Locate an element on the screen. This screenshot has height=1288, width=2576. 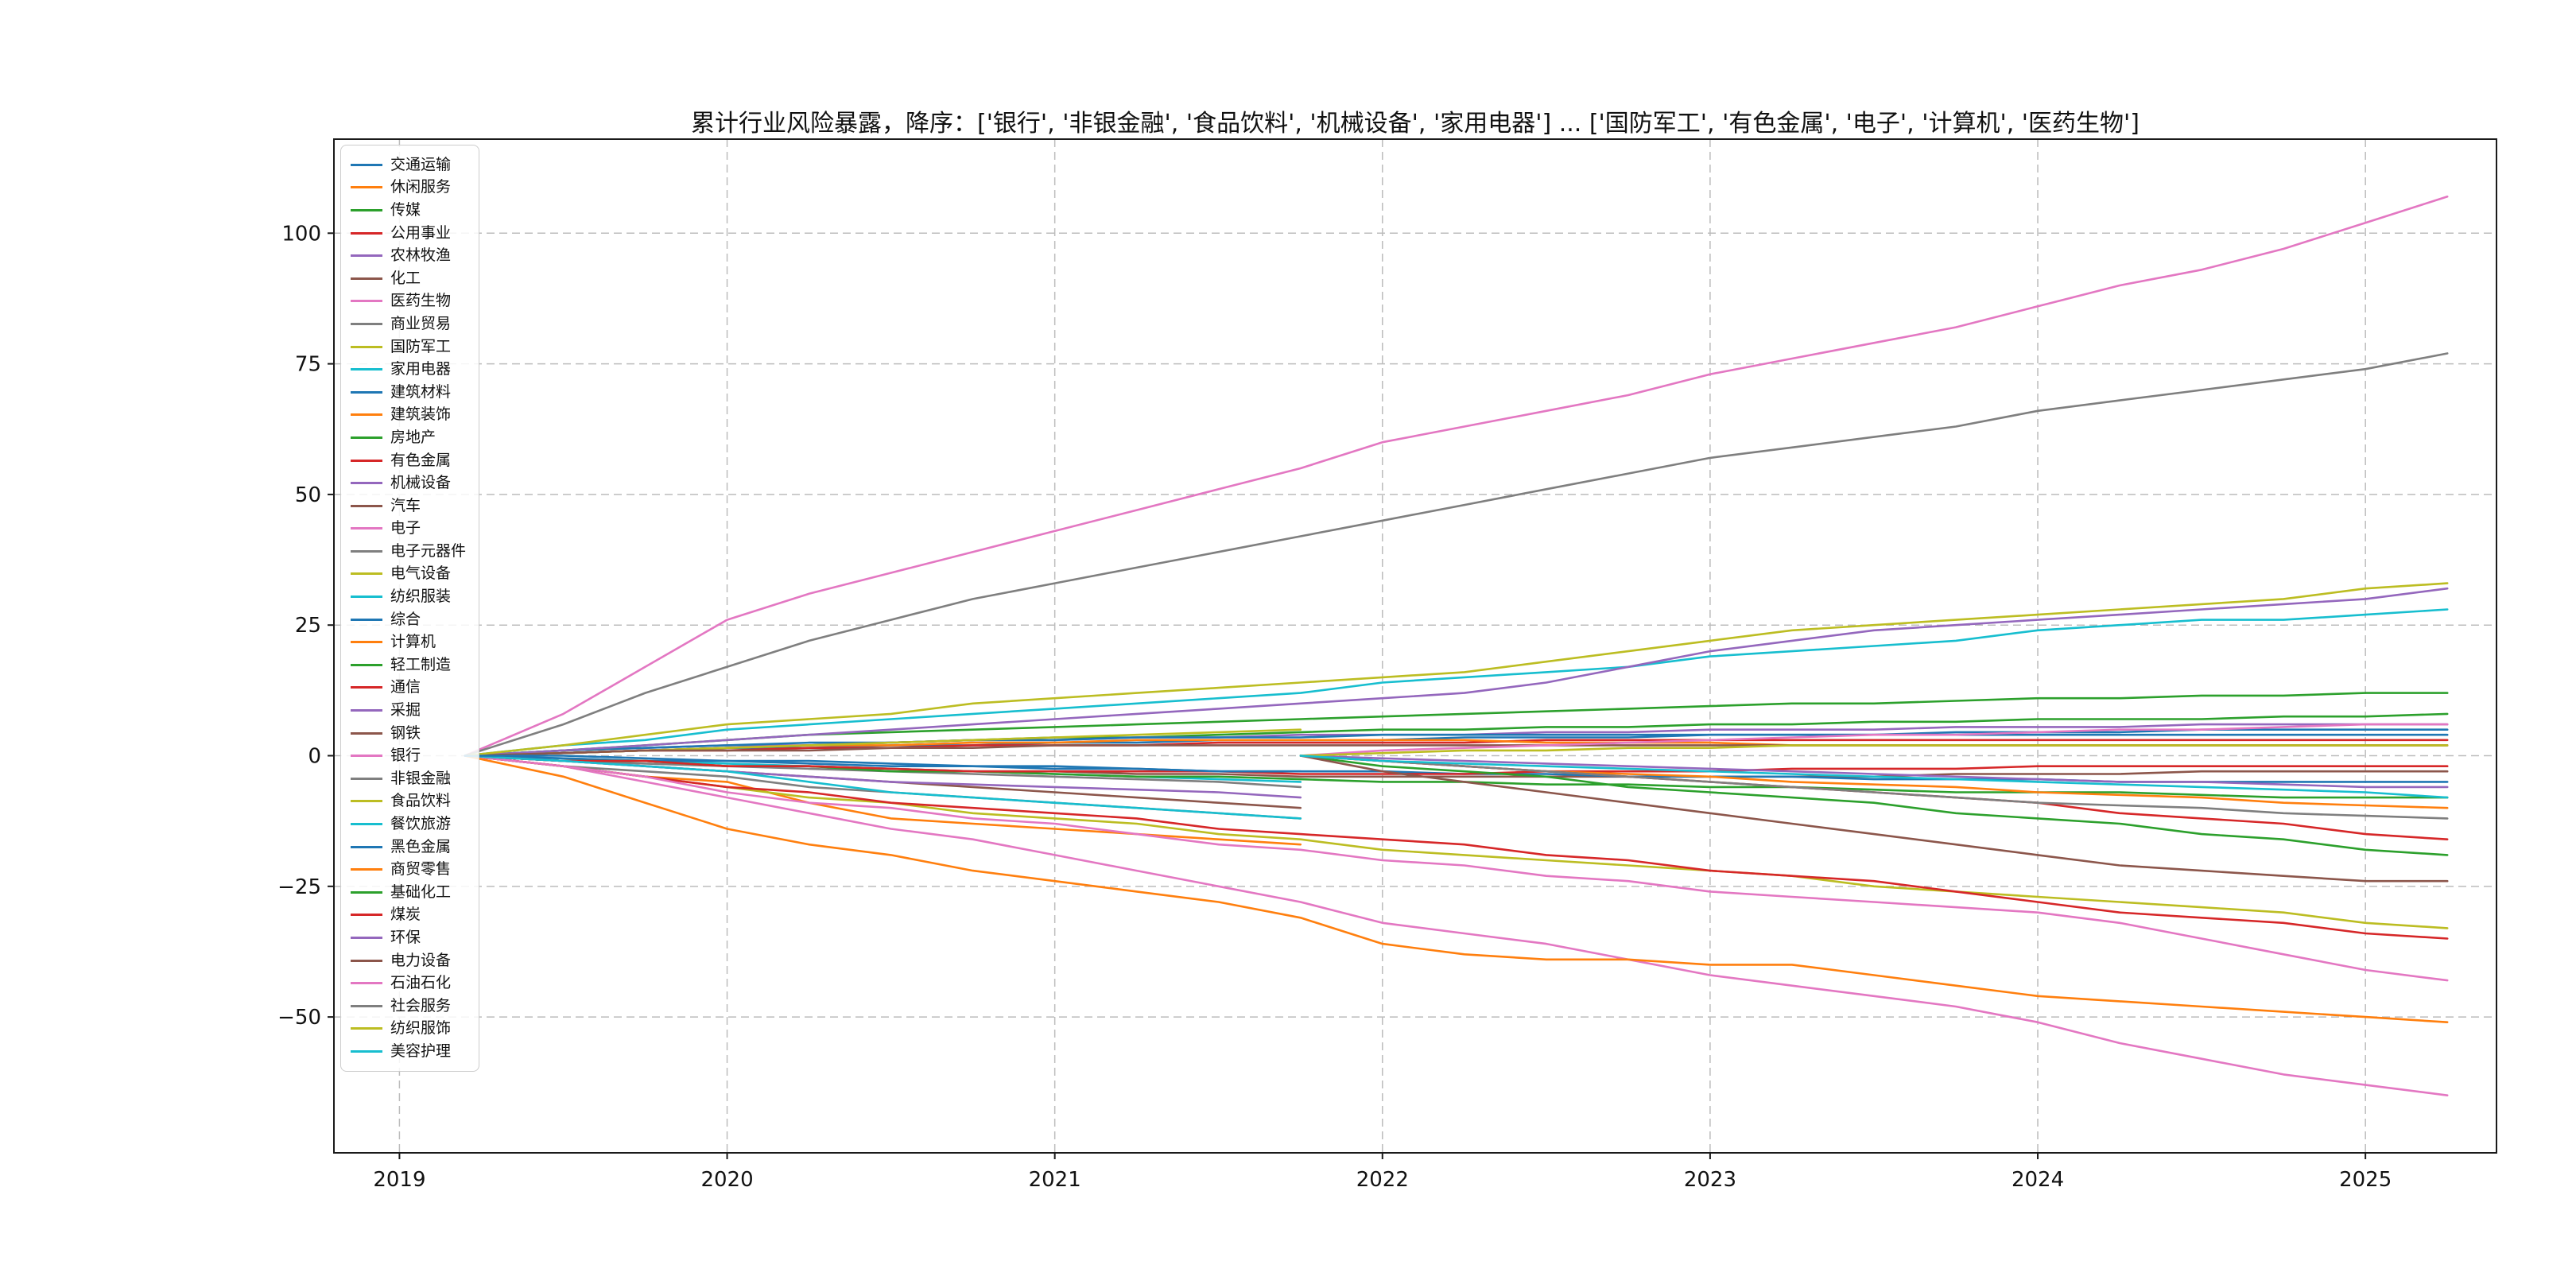
y-tick-label: 50 is located at coordinates (308, 495).